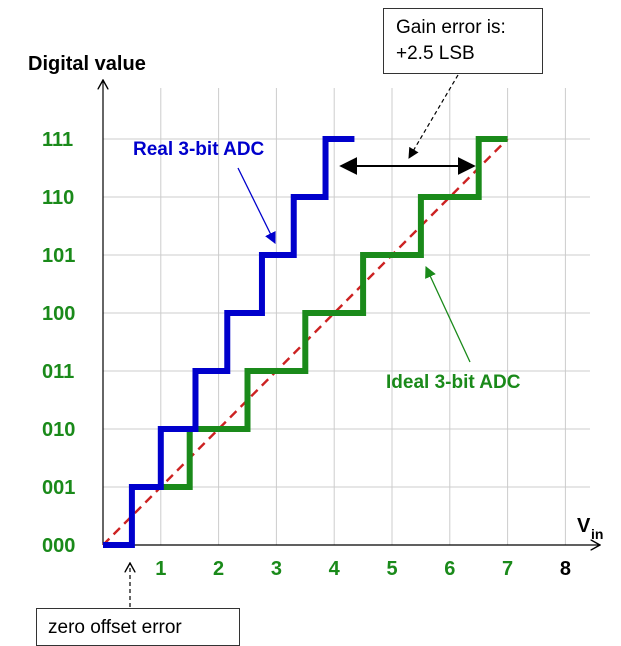  I want to click on y-tick-100: 100, so click(58, 314).